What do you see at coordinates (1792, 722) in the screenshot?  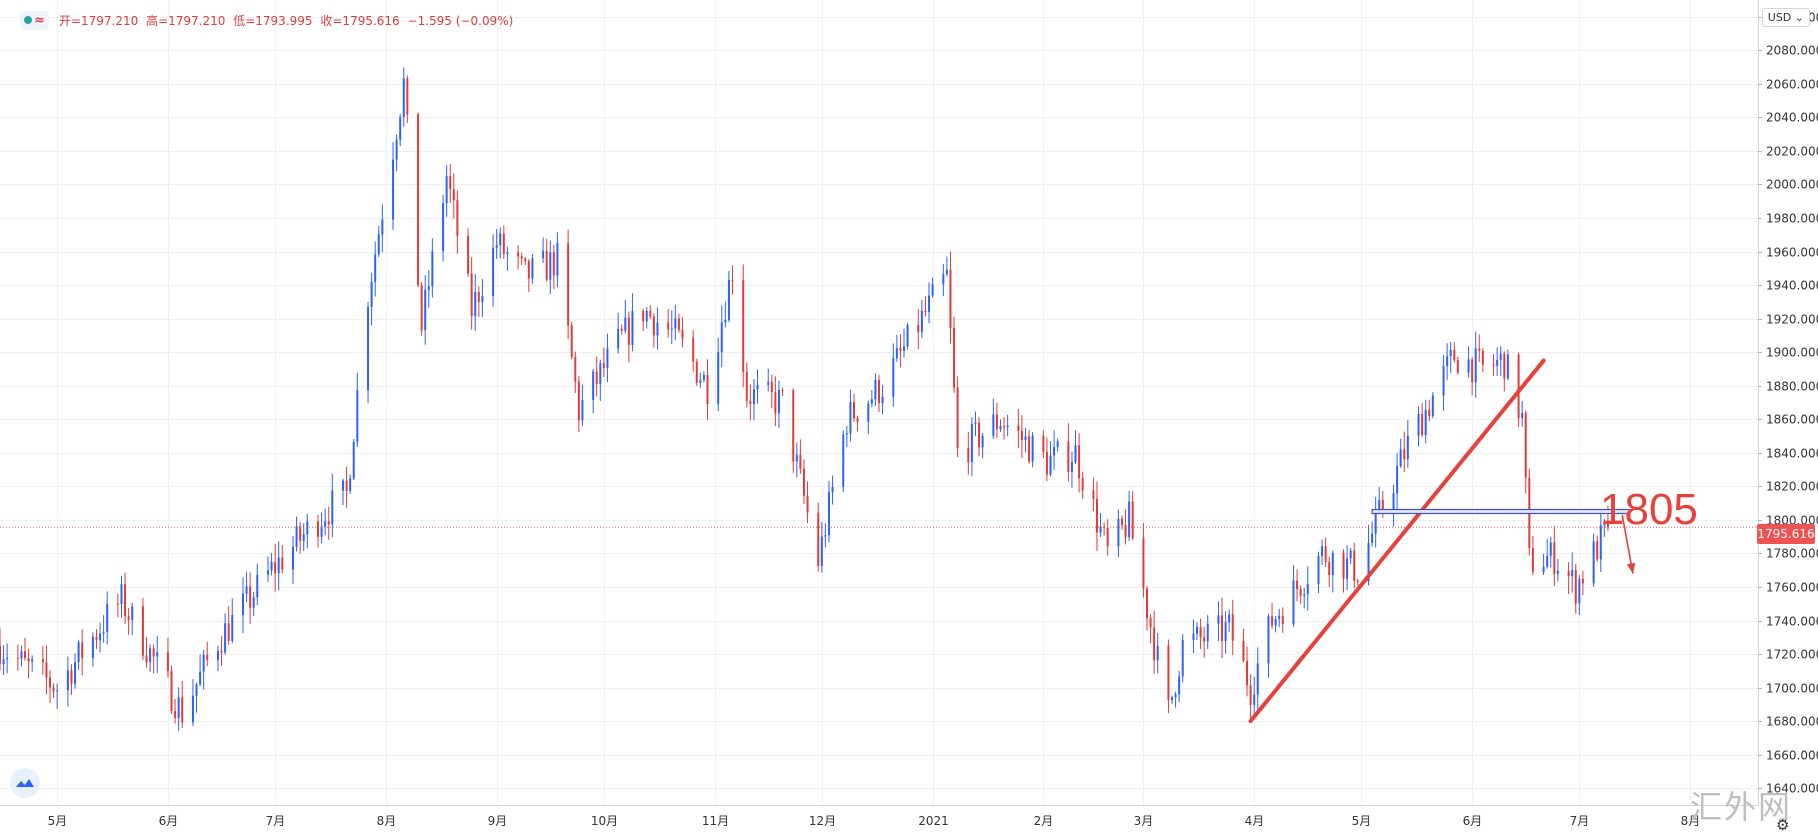 I see `price-tick-label: 1680.000` at bounding box center [1792, 722].